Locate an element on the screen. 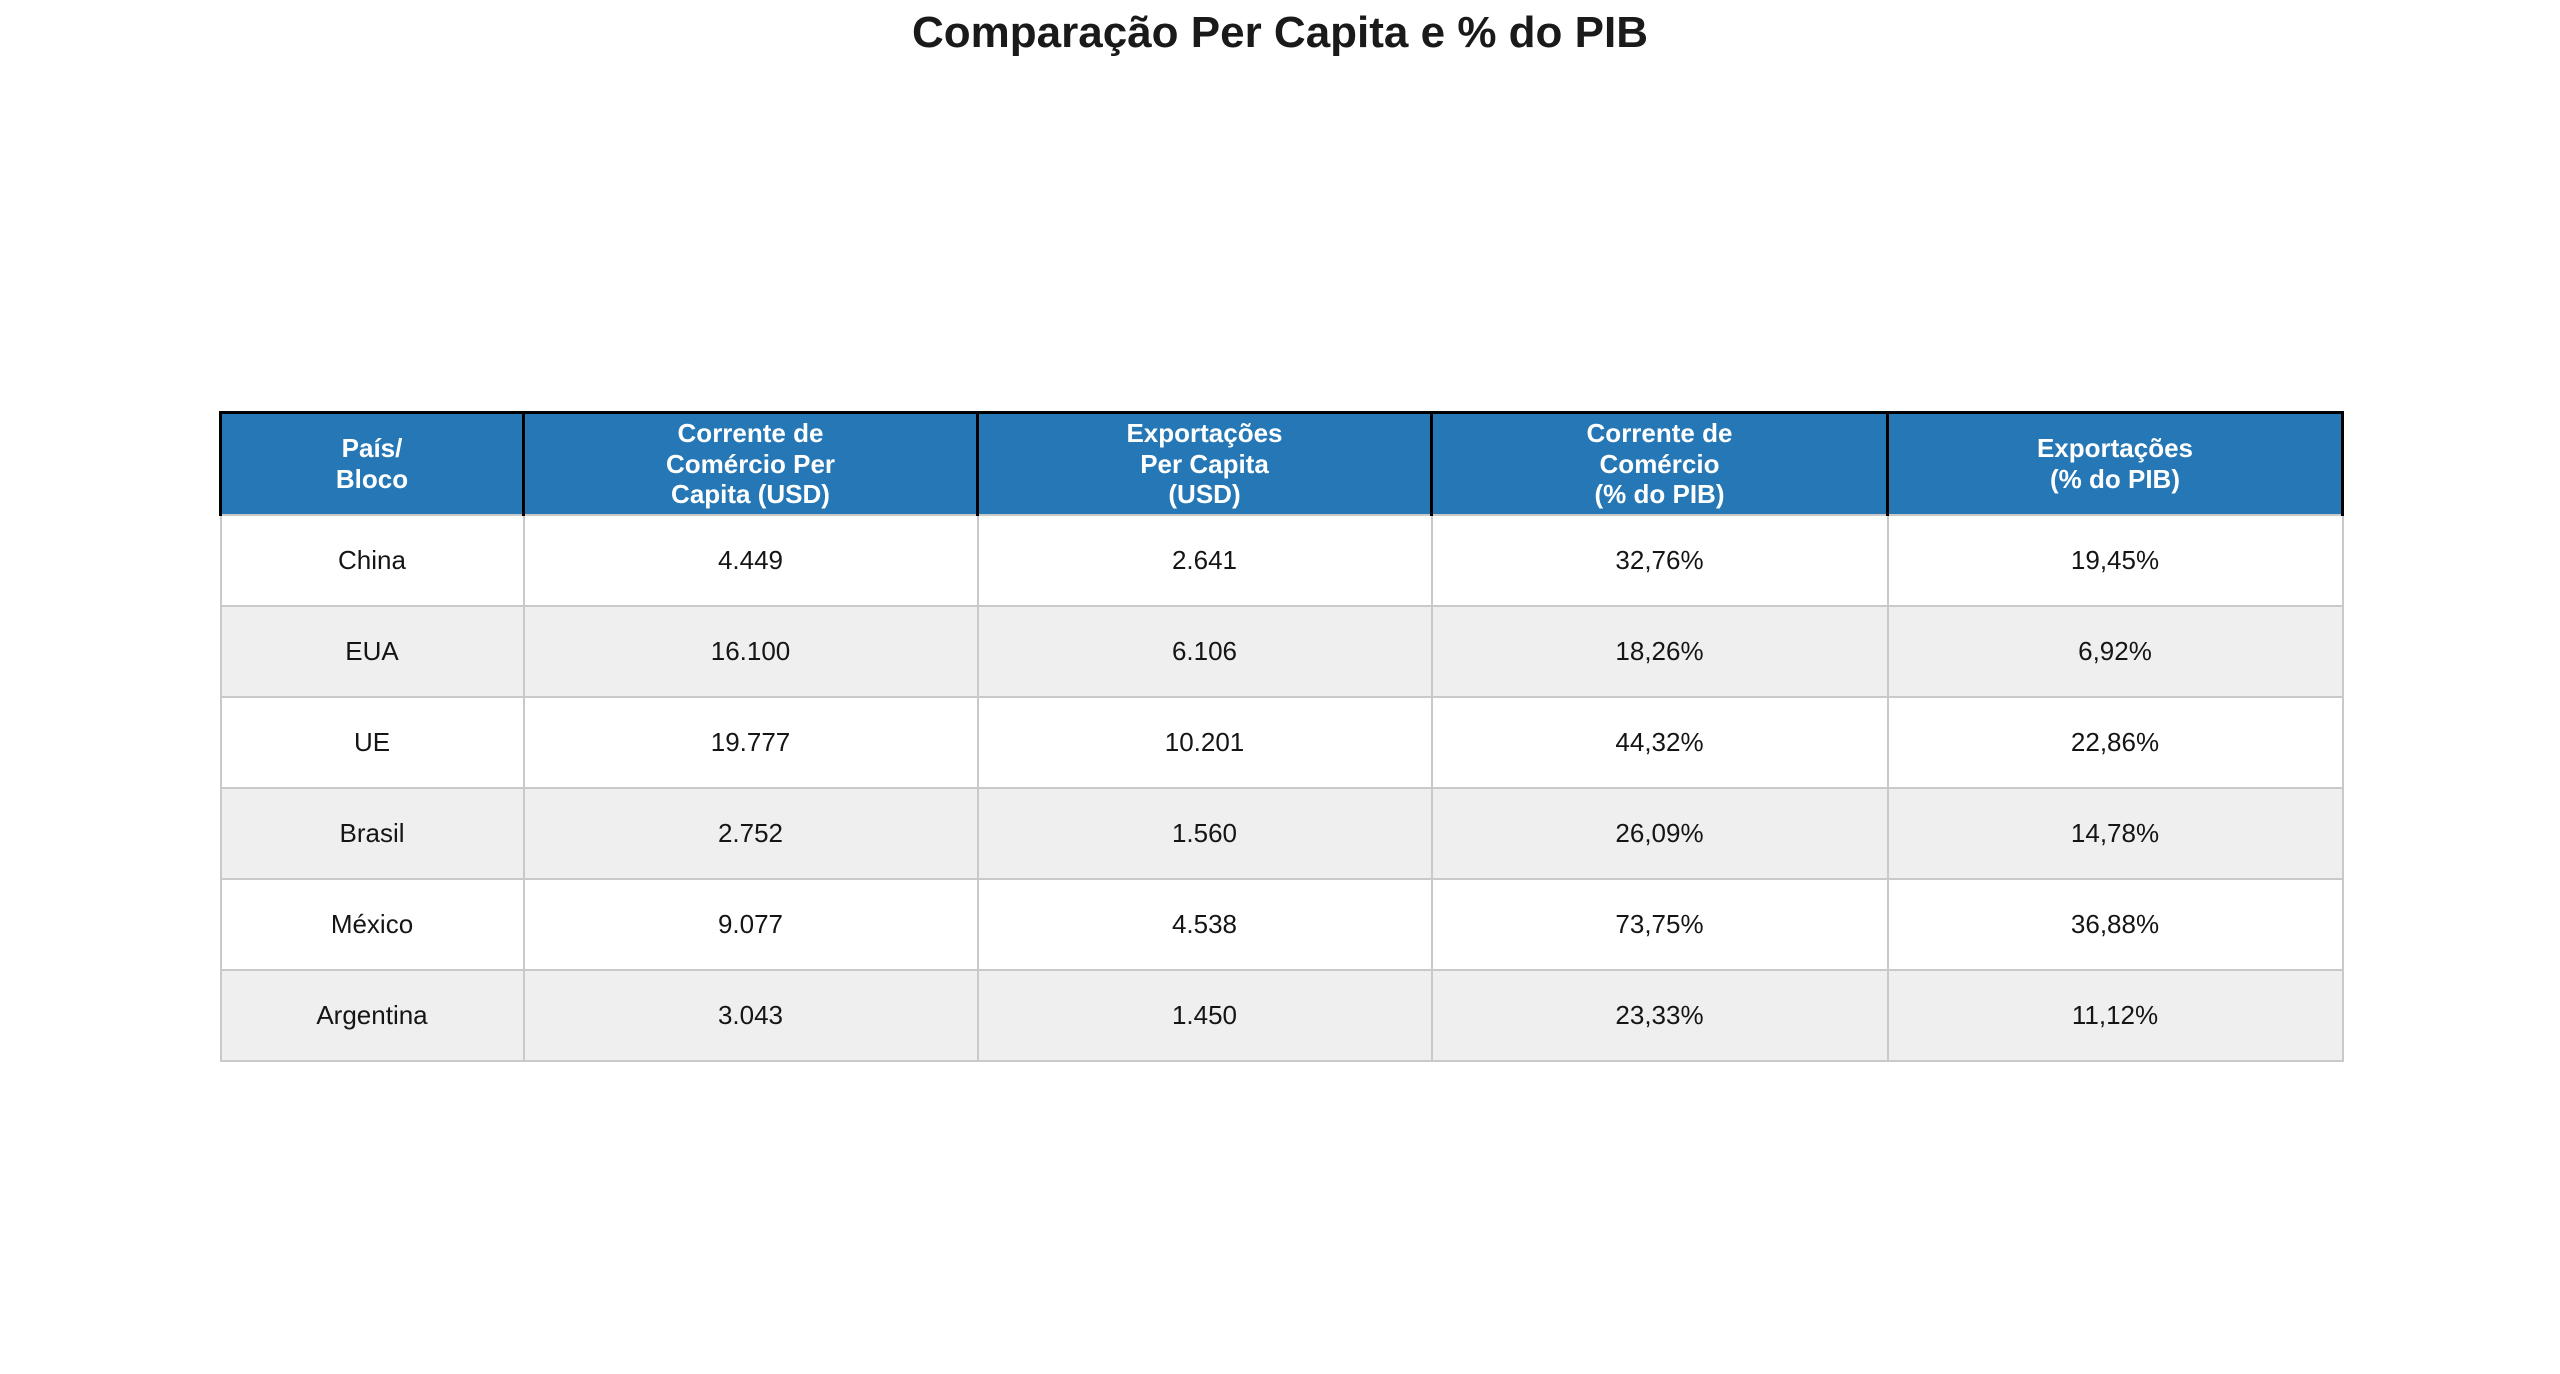 The height and width of the screenshot is (1374, 2560). table-row-ue: UE 19.777 10.201 44,32% 22,86% is located at coordinates (1281, 743).